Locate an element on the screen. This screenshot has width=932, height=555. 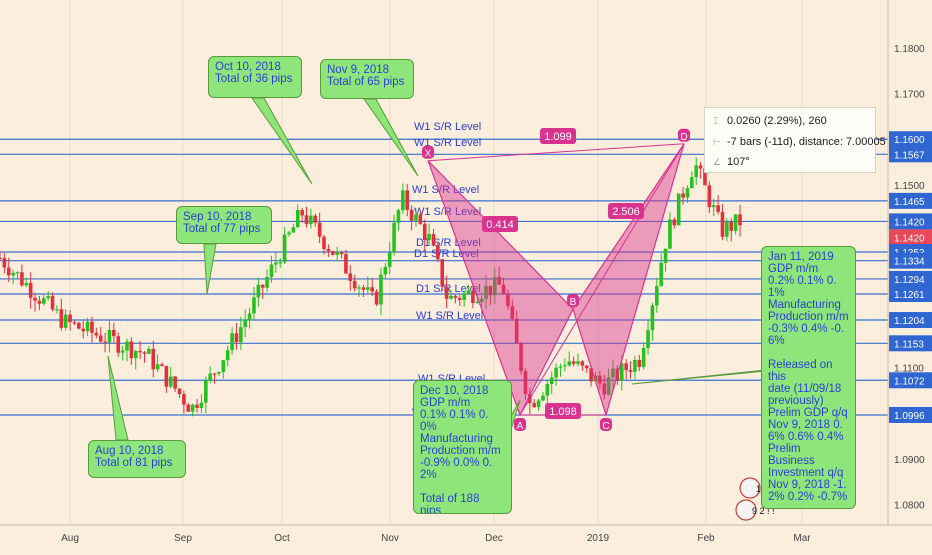
callout-sep: Sep 10, 2018 Total of 77 pips is located at coordinates (224, 225).